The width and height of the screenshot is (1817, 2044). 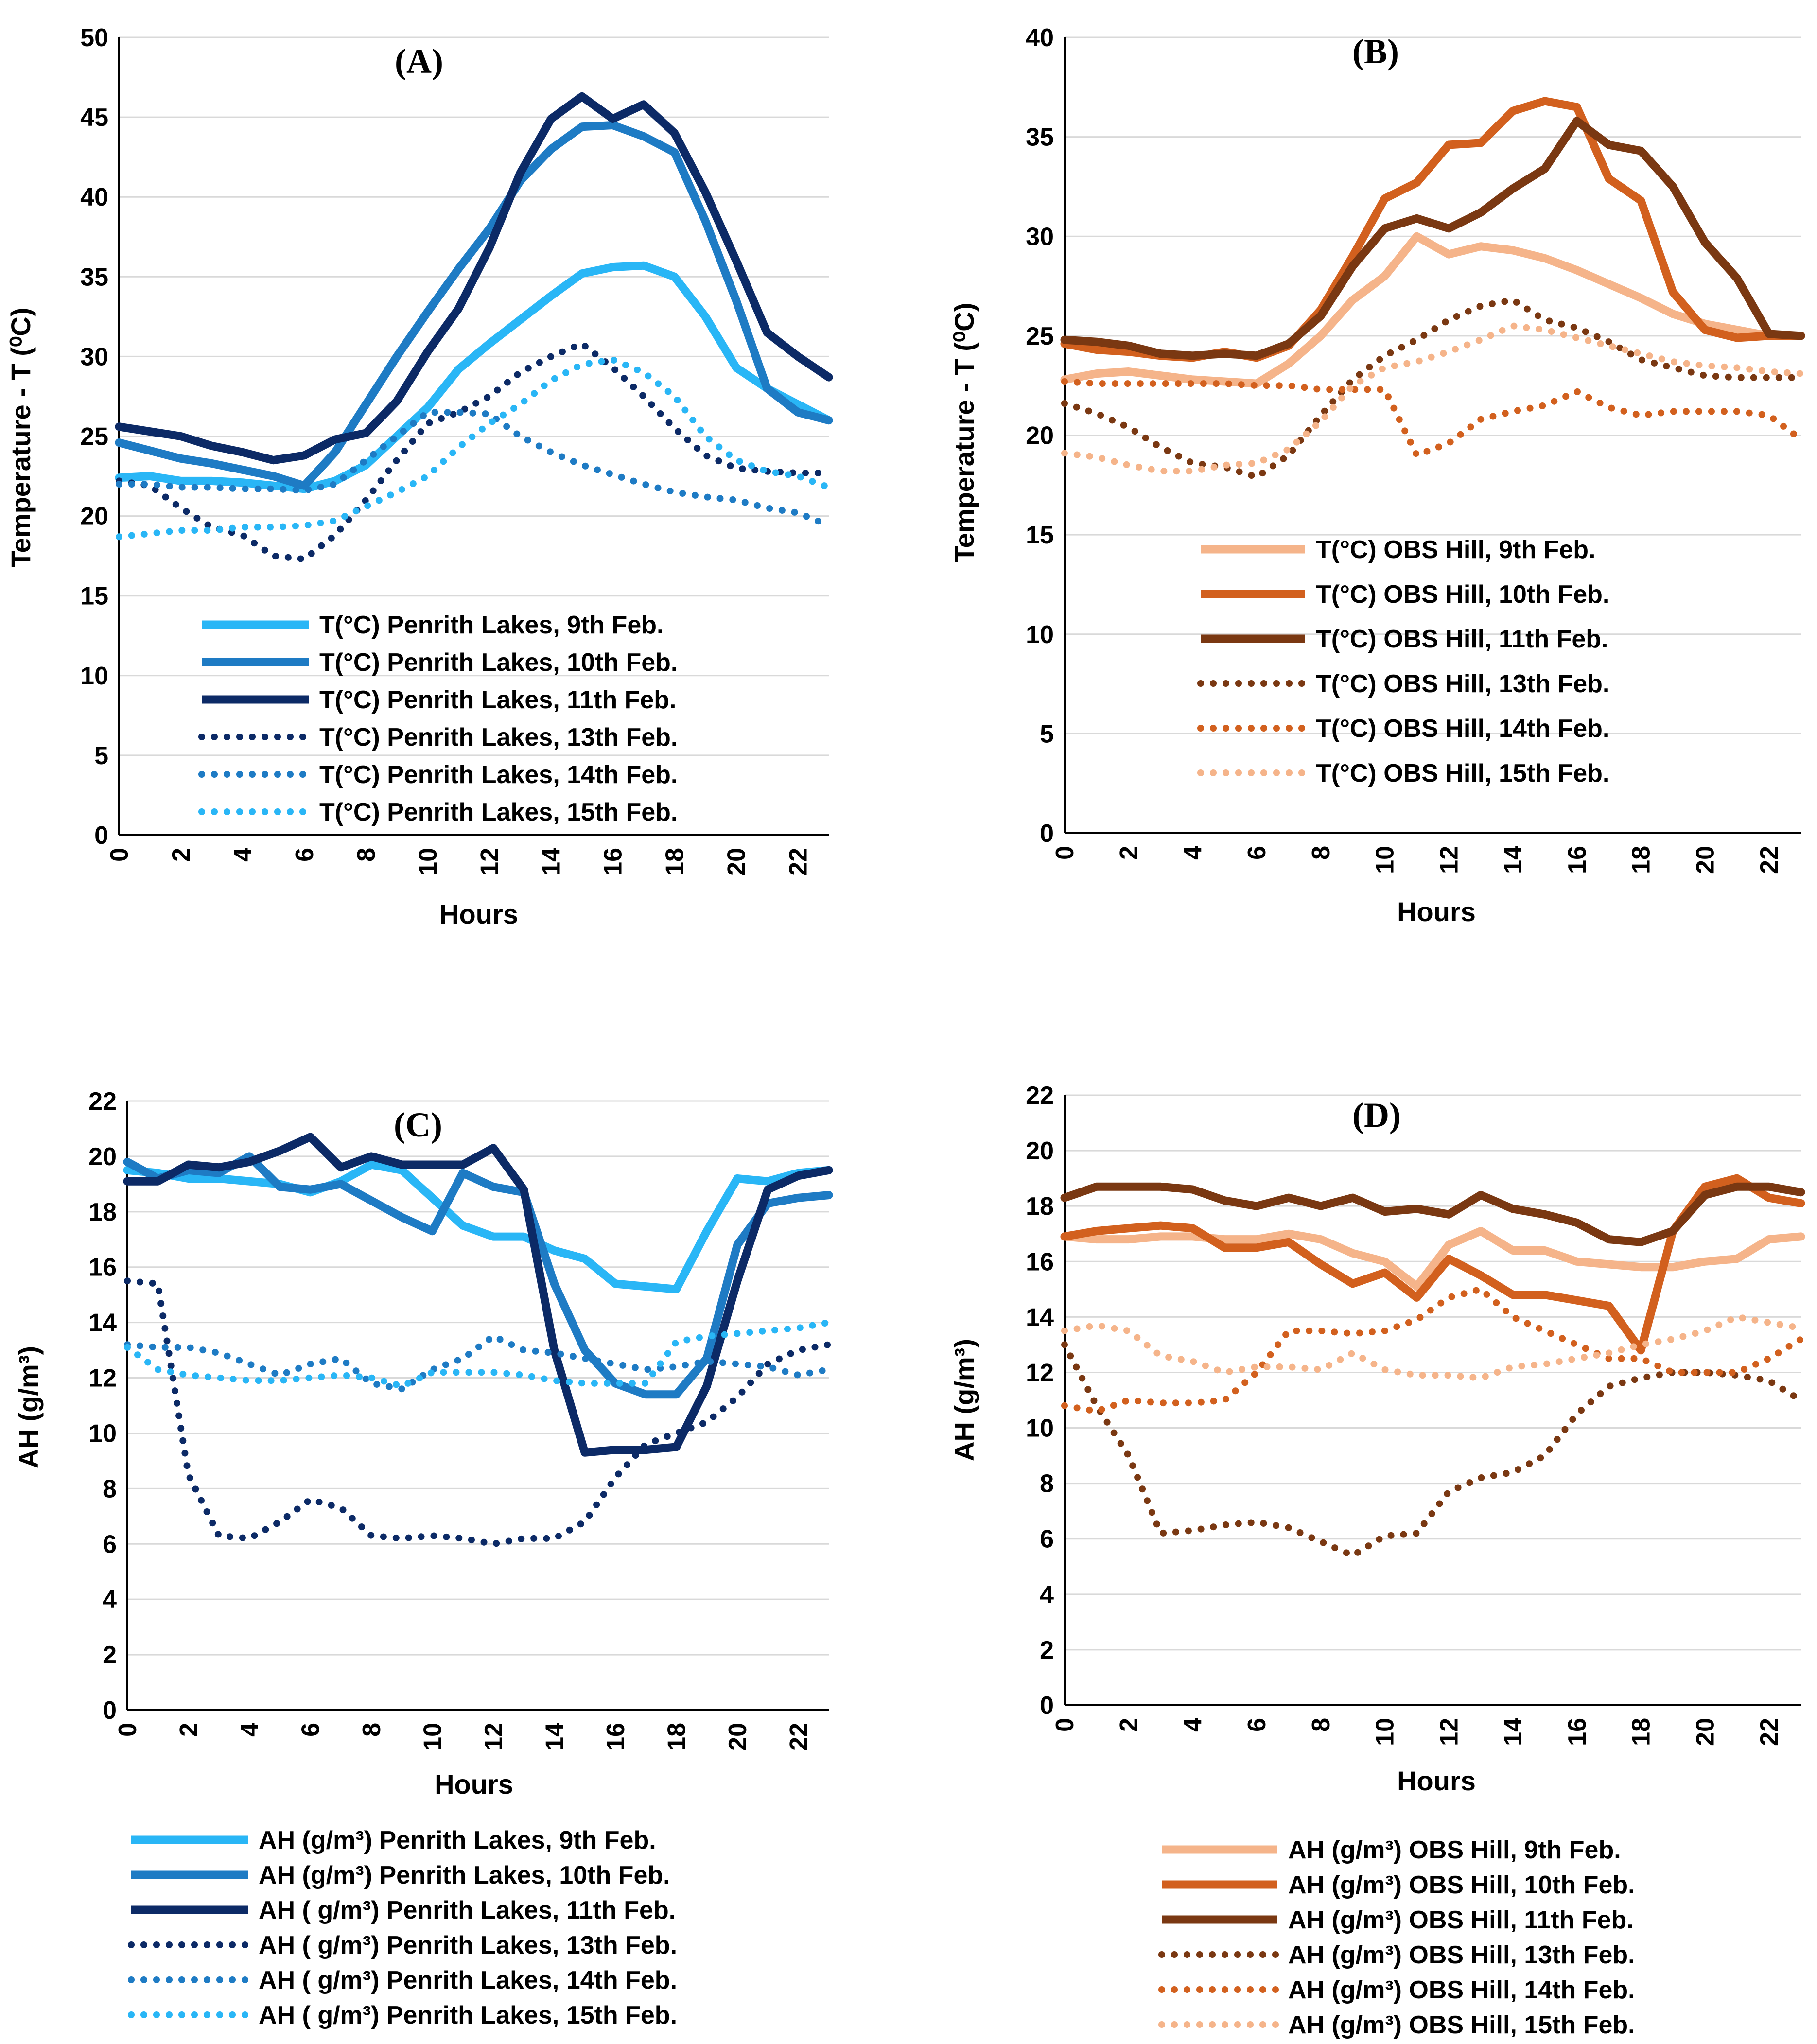 What do you see at coordinates (1455, 550) in the screenshot?
I see `legend-label: T(°C) OBS Hill, 9th Feb.` at bounding box center [1455, 550].